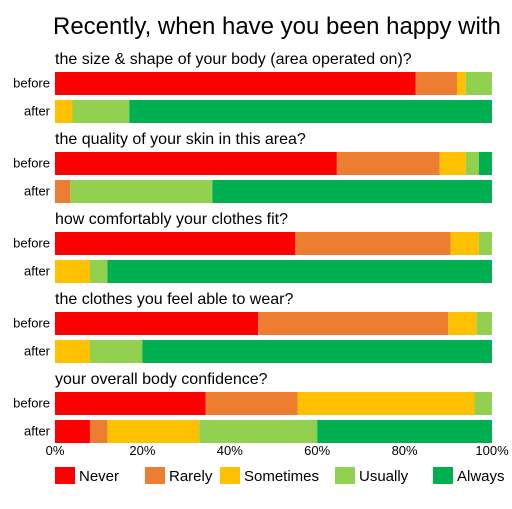  I want to click on legend-item-usually: Usually, so click(372, 476).